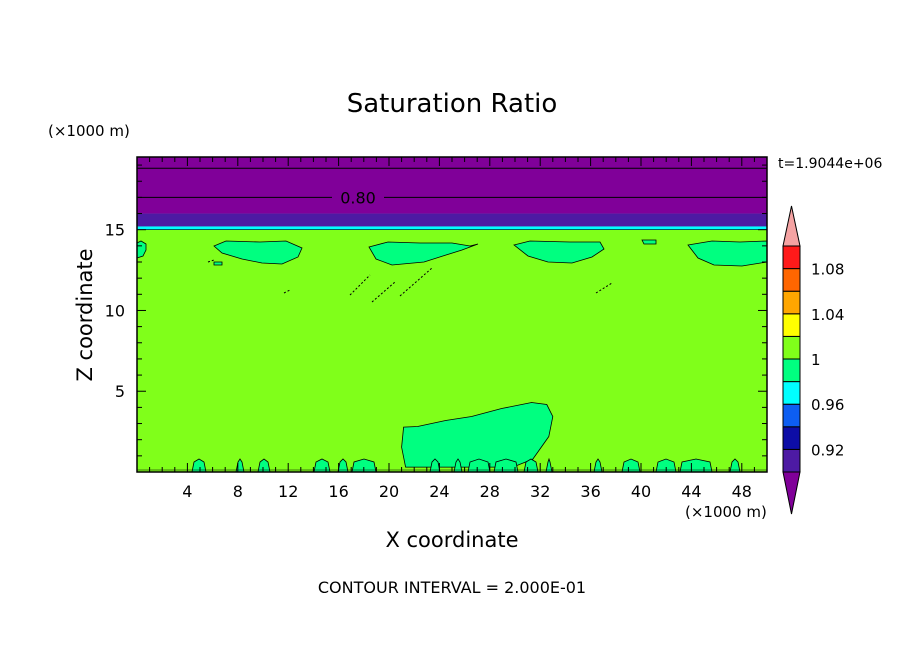 This screenshot has width=904, height=654. I want to click on y-tick-label: 15, so click(115, 230).